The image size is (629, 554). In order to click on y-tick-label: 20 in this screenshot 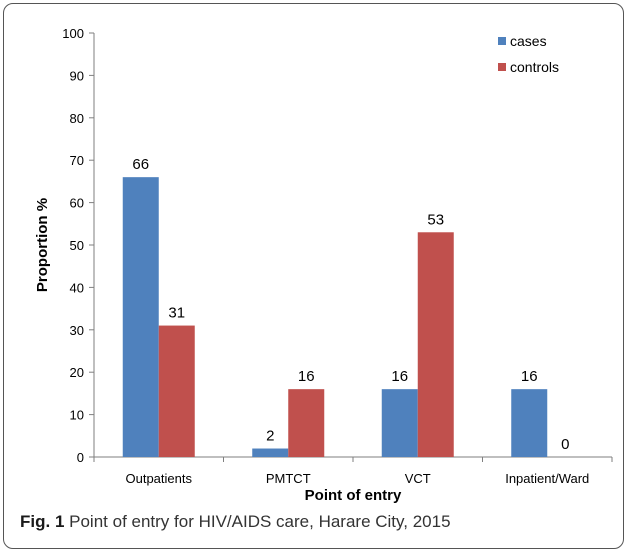, I will do `click(77, 372)`.